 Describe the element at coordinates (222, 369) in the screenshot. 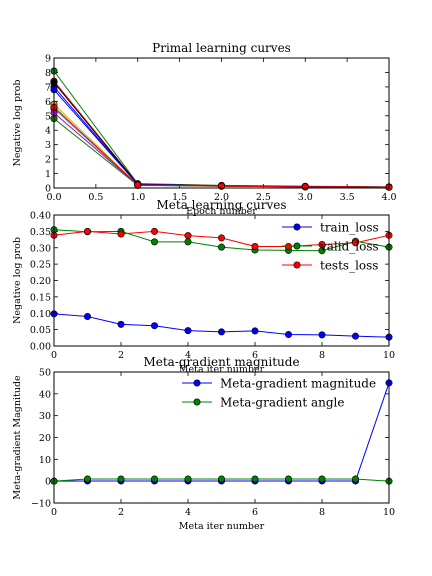

I see `chart-1-xlabel: Meta iter number` at that location.